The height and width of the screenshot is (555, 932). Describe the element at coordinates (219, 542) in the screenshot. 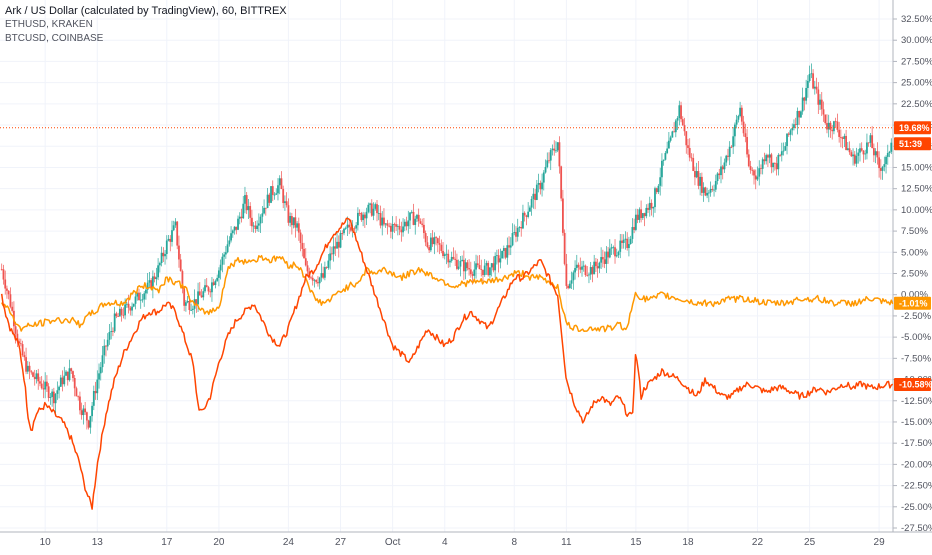

I see `x-tick-label: 20` at that location.